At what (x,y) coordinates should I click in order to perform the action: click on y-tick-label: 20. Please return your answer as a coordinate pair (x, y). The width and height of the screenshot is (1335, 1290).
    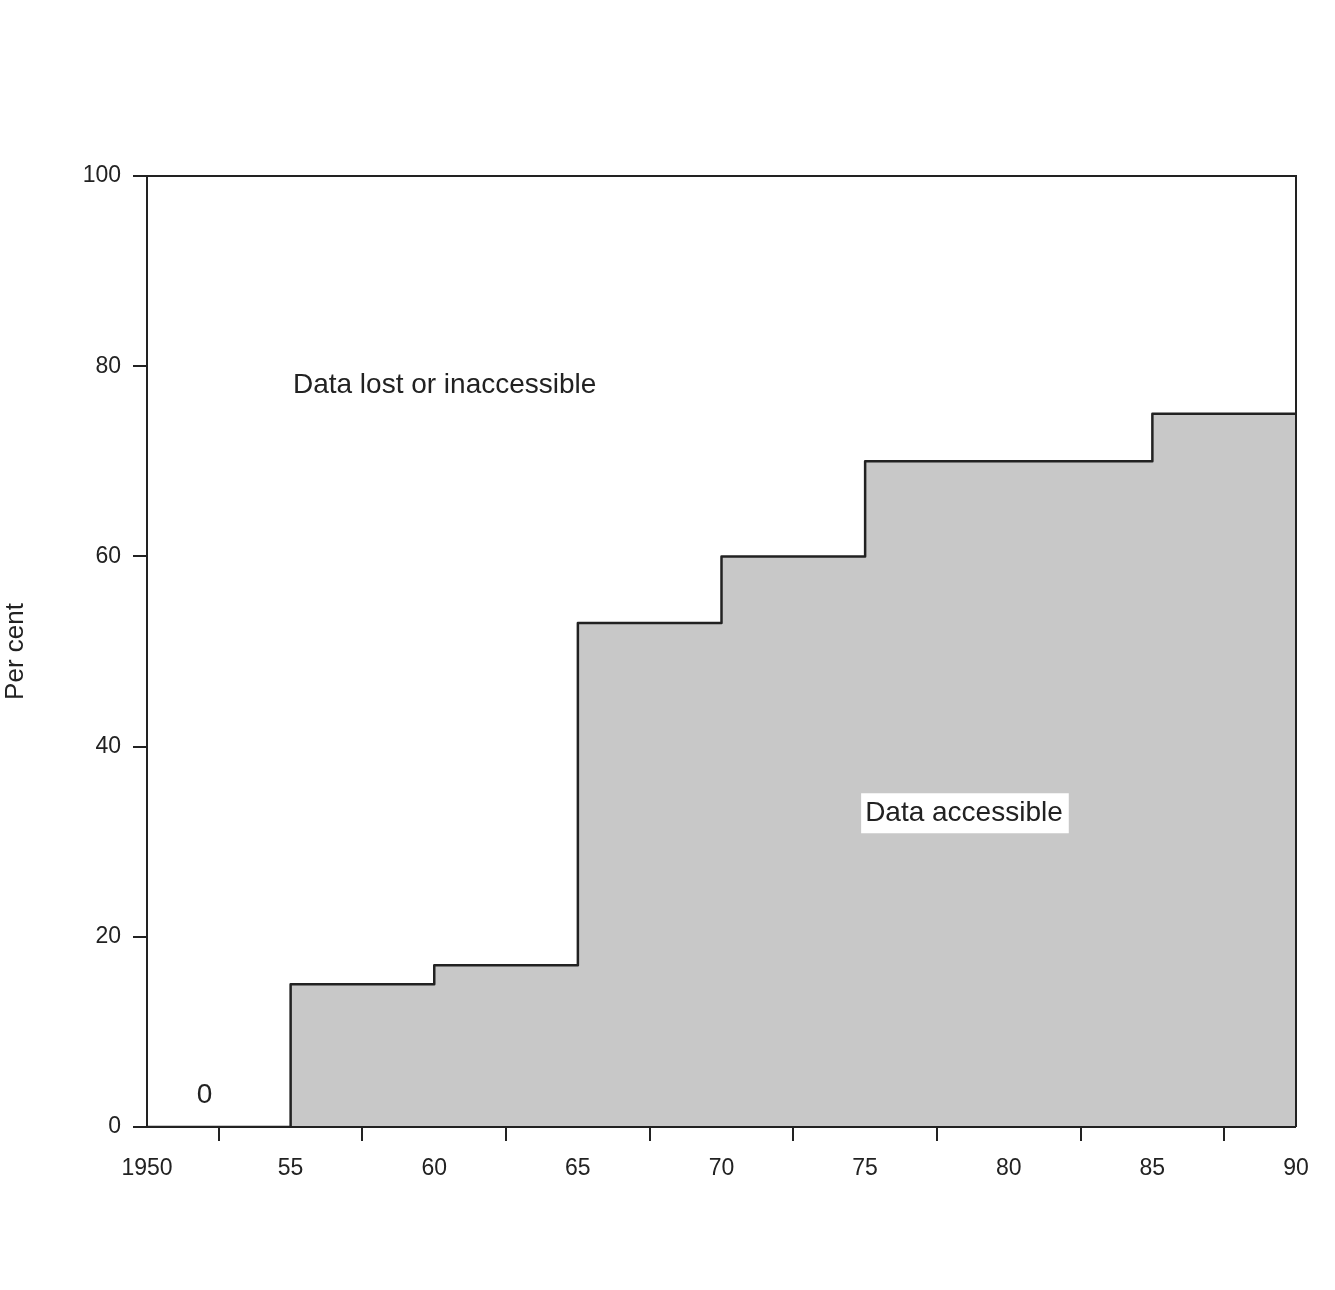
    Looking at the image, I should click on (108, 935).